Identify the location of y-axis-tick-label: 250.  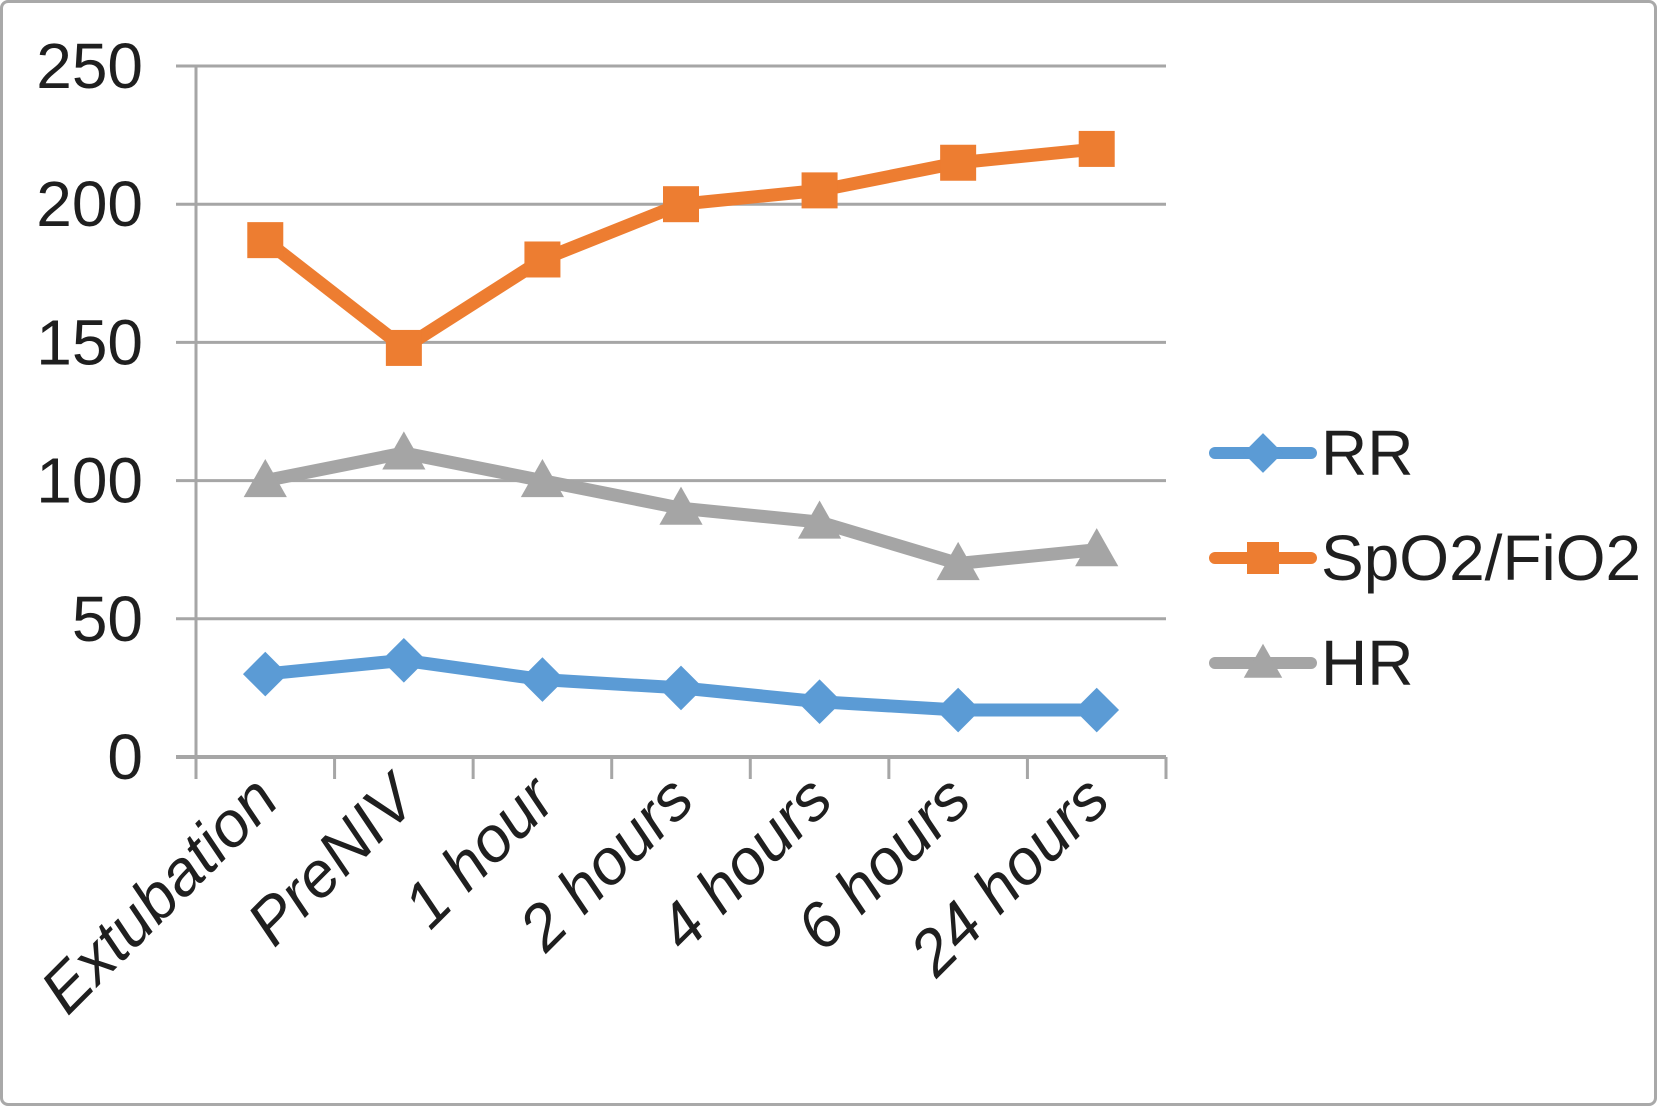
(89, 66).